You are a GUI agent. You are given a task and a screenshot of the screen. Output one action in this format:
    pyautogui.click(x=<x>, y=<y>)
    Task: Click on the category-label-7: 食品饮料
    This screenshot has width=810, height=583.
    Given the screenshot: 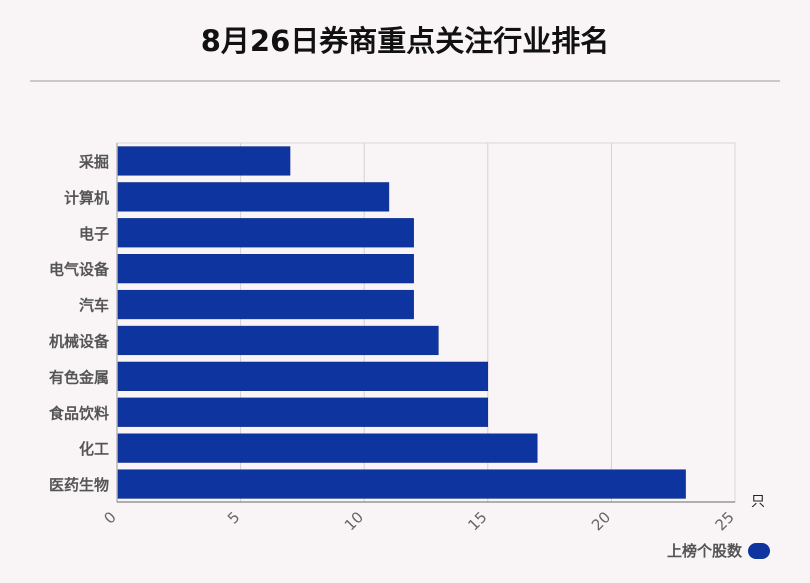 What is the action you would take?
    pyautogui.click(x=79, y=413)
    